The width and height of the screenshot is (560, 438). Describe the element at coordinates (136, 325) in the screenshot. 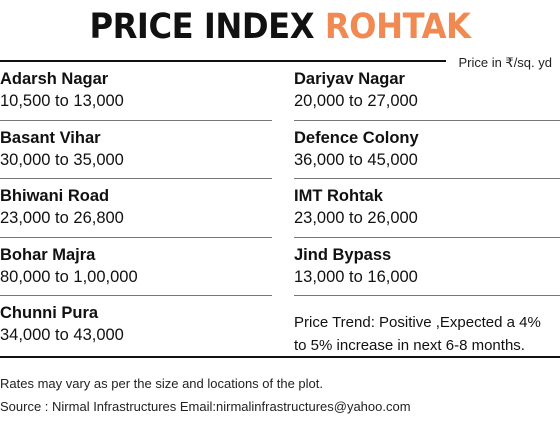

I see `list-item: Chunni Pura 34,000 to 43,000` at that location.